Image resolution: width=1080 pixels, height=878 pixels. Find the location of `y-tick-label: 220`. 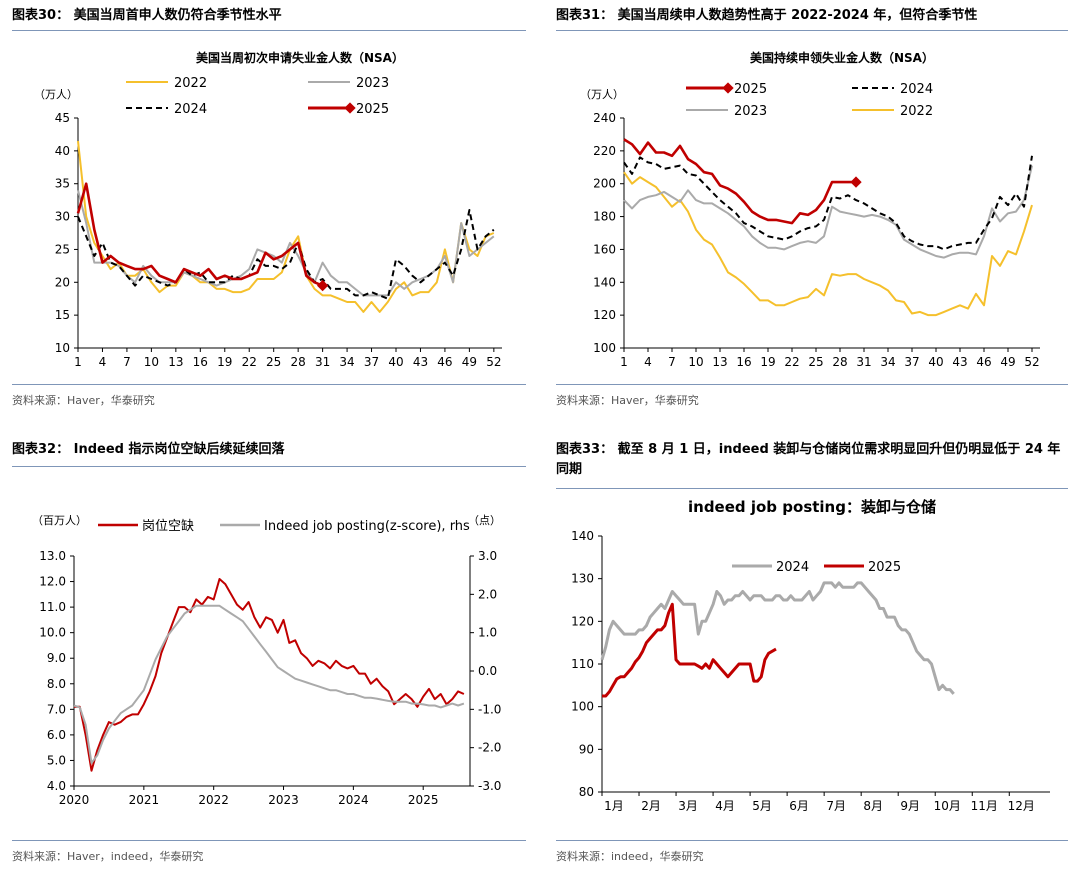

y-tick-label: 220 is located at coordinates (604, 151).